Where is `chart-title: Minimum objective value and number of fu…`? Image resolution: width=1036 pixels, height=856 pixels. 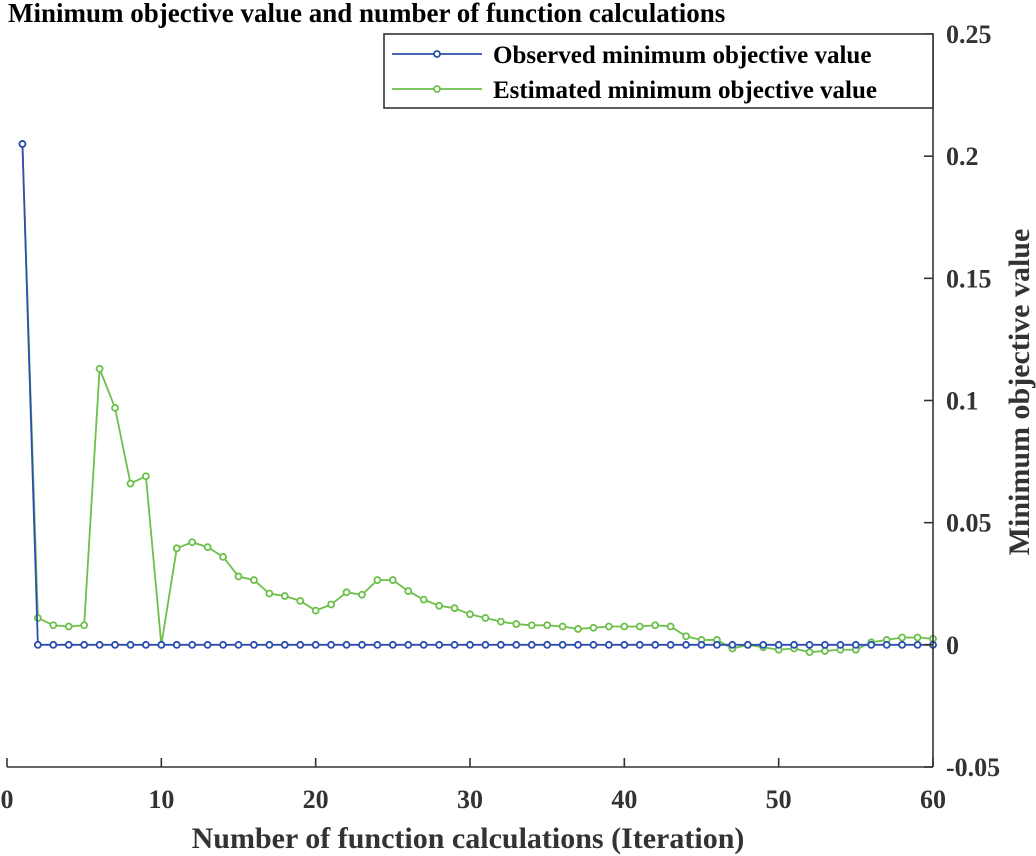 chart-title: Minimum objective value and number of fu… is located at coordinates (366, 14).